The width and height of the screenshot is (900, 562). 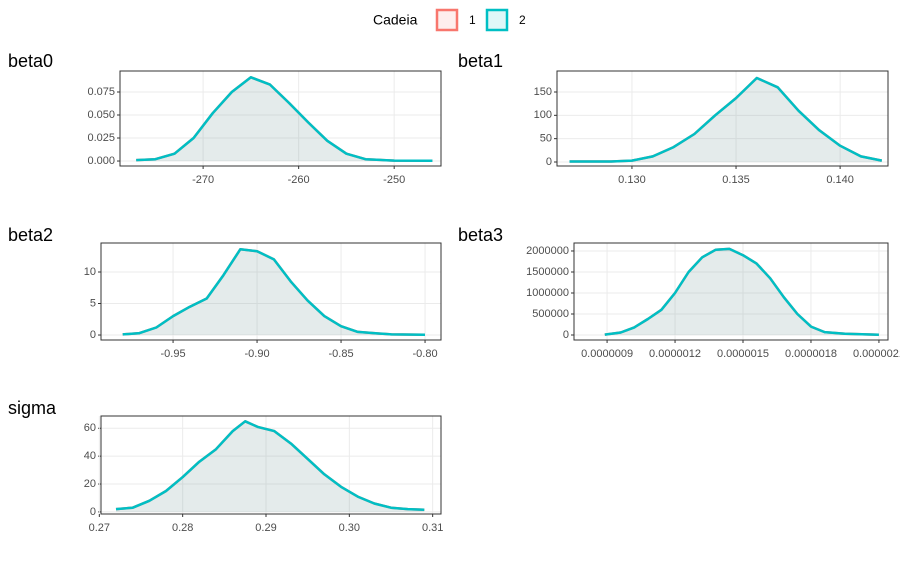 What do you see at coordinates (550, 314) in the screenshot?
I see `y-tick-label: 500000` at bounding box center [550, 314].